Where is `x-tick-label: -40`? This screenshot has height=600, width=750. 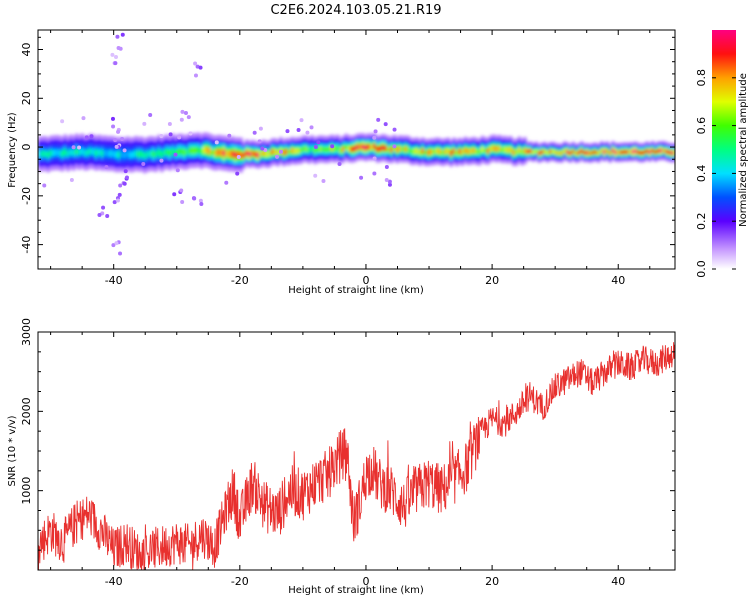 x-tick-label: -40 is located at coordinates (114, 581).